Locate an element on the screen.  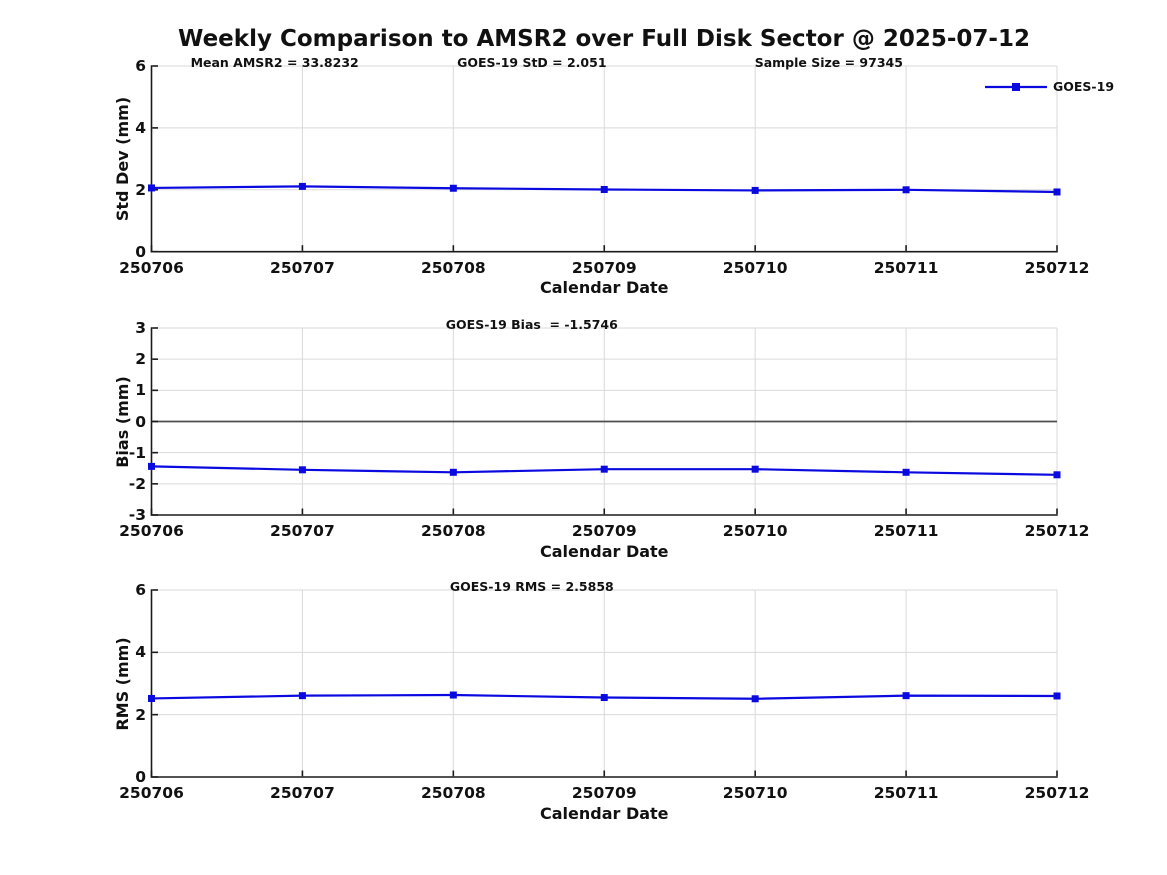
y-axis-label: Std Dev (mm) is located at coordinates (122, 158).